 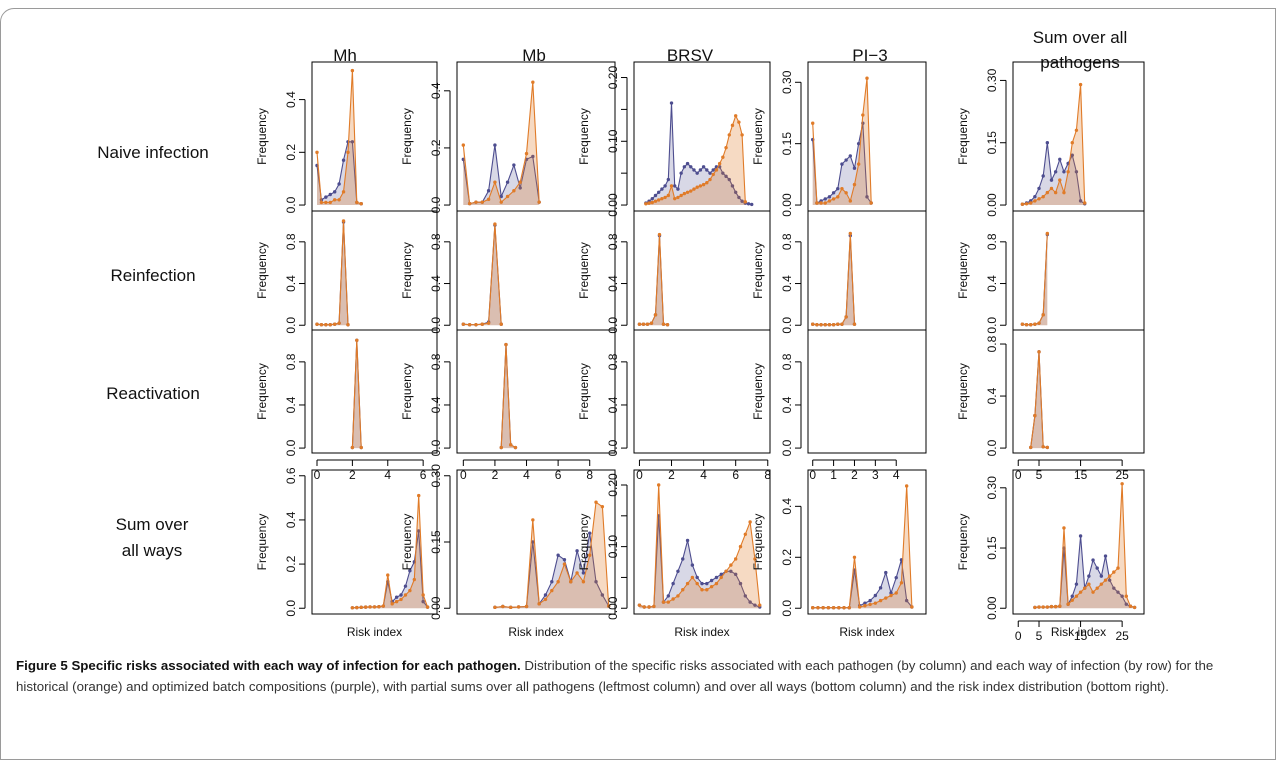 What do you see at coordinates (702, 270) in the screenshot?
I see `panel-reinfection-brsv-box` at bounding box center [702, 270].